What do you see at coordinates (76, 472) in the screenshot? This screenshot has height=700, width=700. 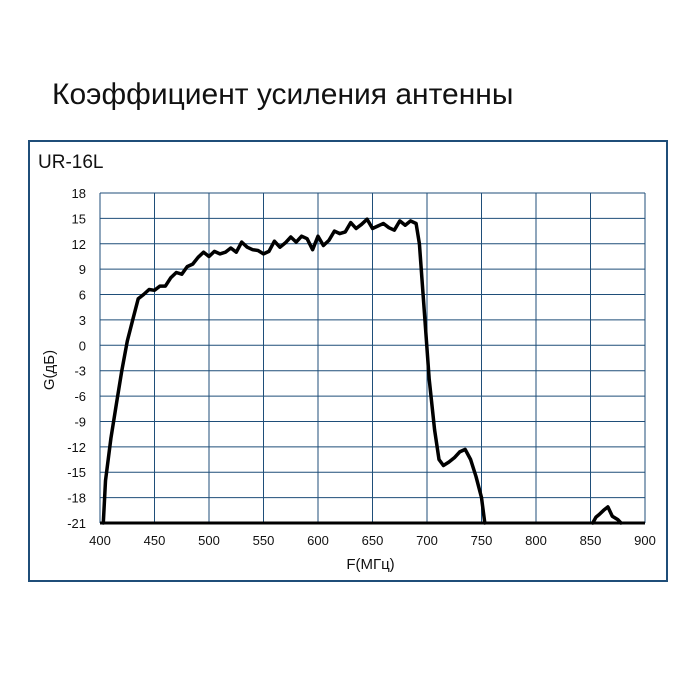 I see `y-tick-label: -15` at bounding box center [76, 472].